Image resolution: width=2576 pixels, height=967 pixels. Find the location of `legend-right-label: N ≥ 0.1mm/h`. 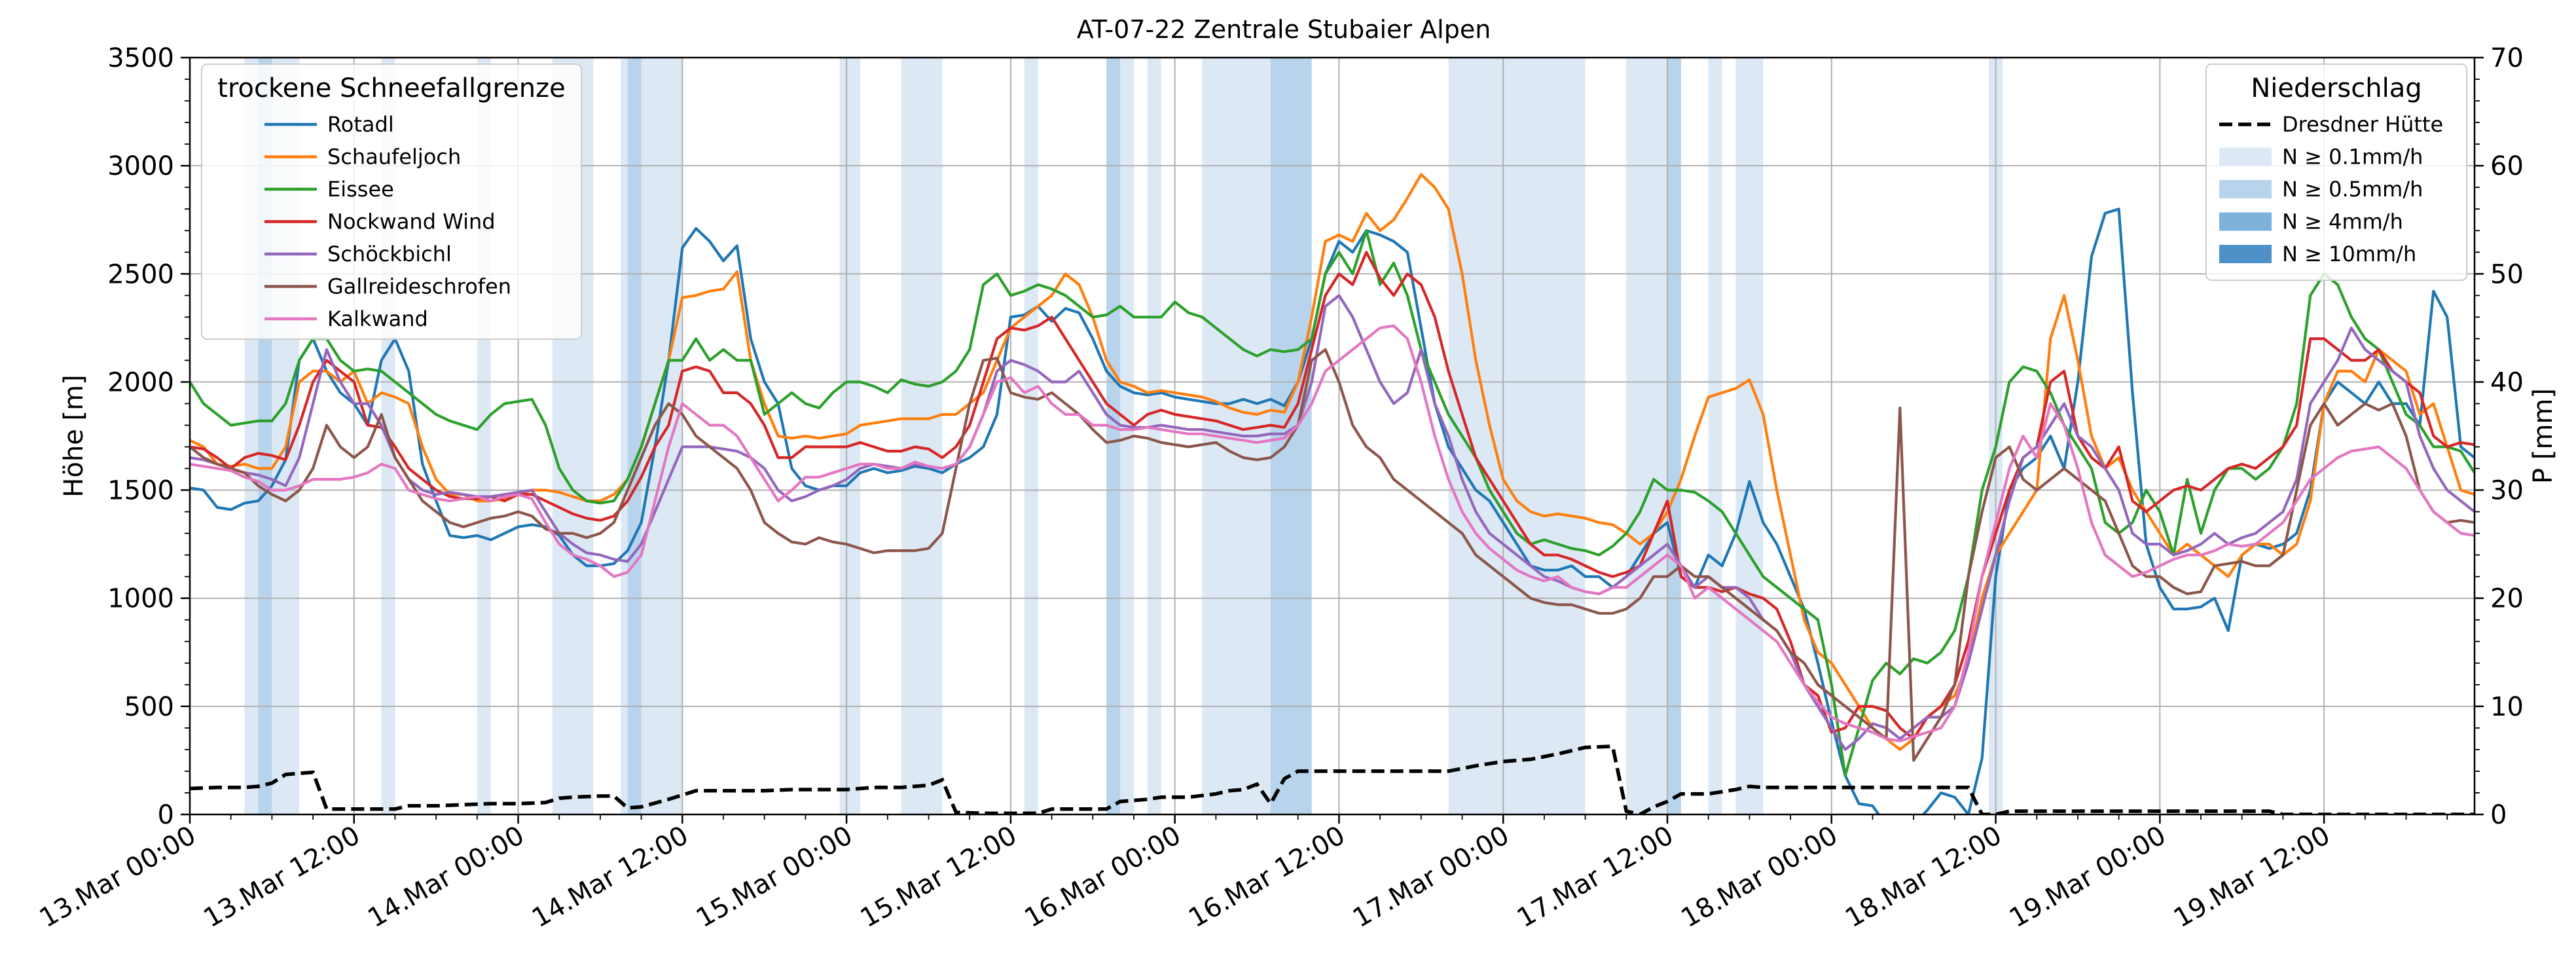

legend-right-label: N ≥ 0.1mm/h is located at coordinates (2352, 157).